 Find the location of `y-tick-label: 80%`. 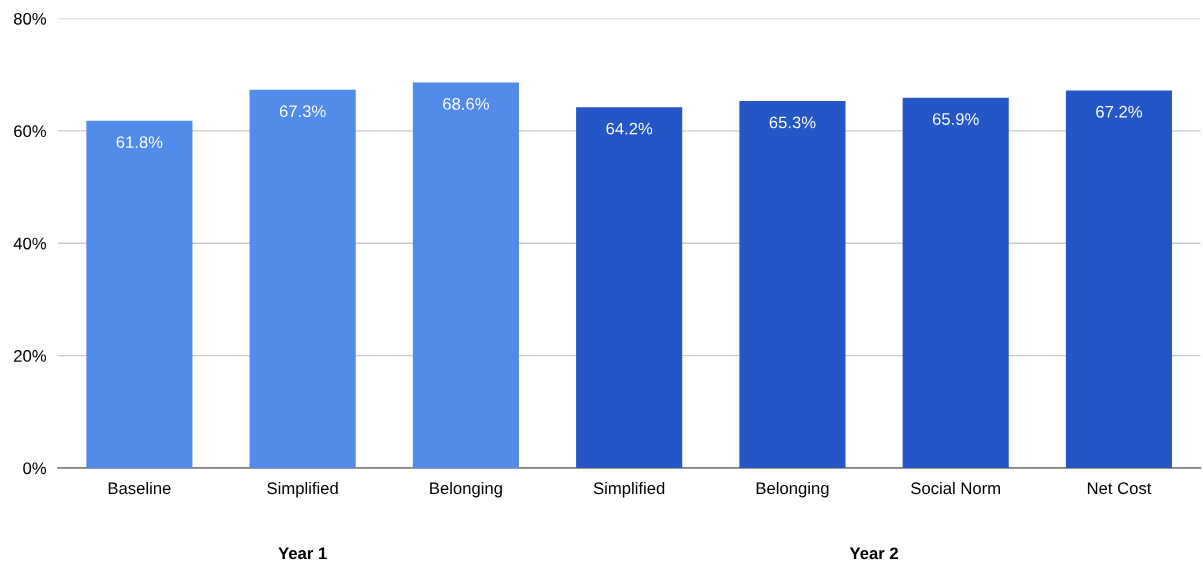

y-tick-label: 80% is located at coordinates (30, 18).